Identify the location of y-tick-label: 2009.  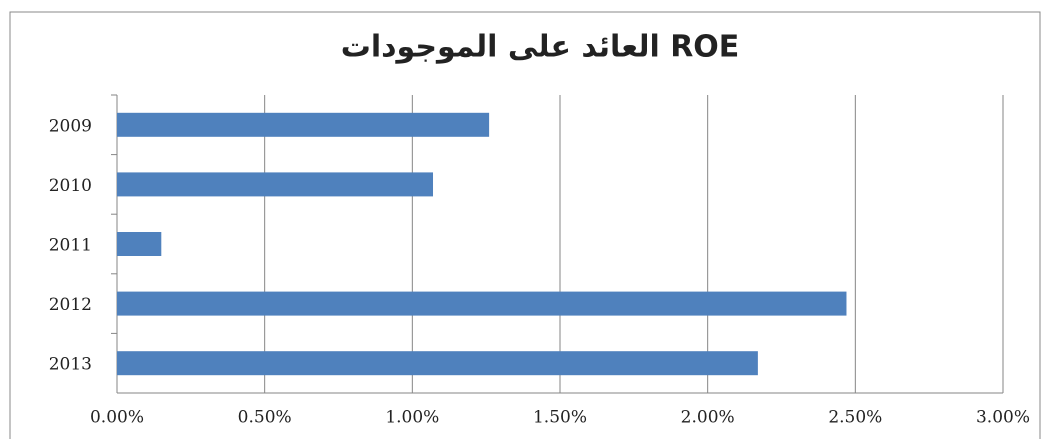
(70, 126).